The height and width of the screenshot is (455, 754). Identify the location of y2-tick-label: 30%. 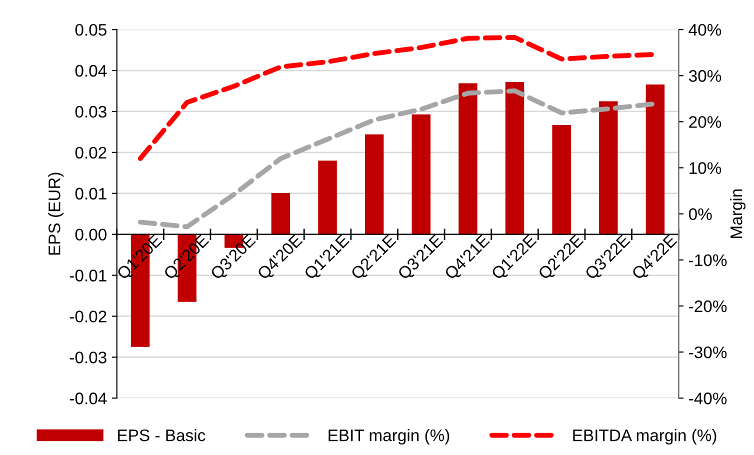
(705, 76).